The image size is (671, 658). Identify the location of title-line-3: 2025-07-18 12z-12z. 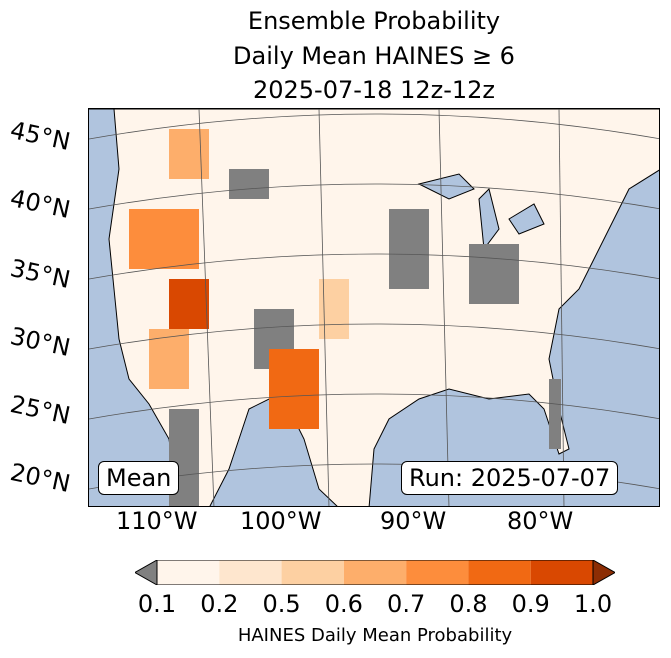
(374, 90).